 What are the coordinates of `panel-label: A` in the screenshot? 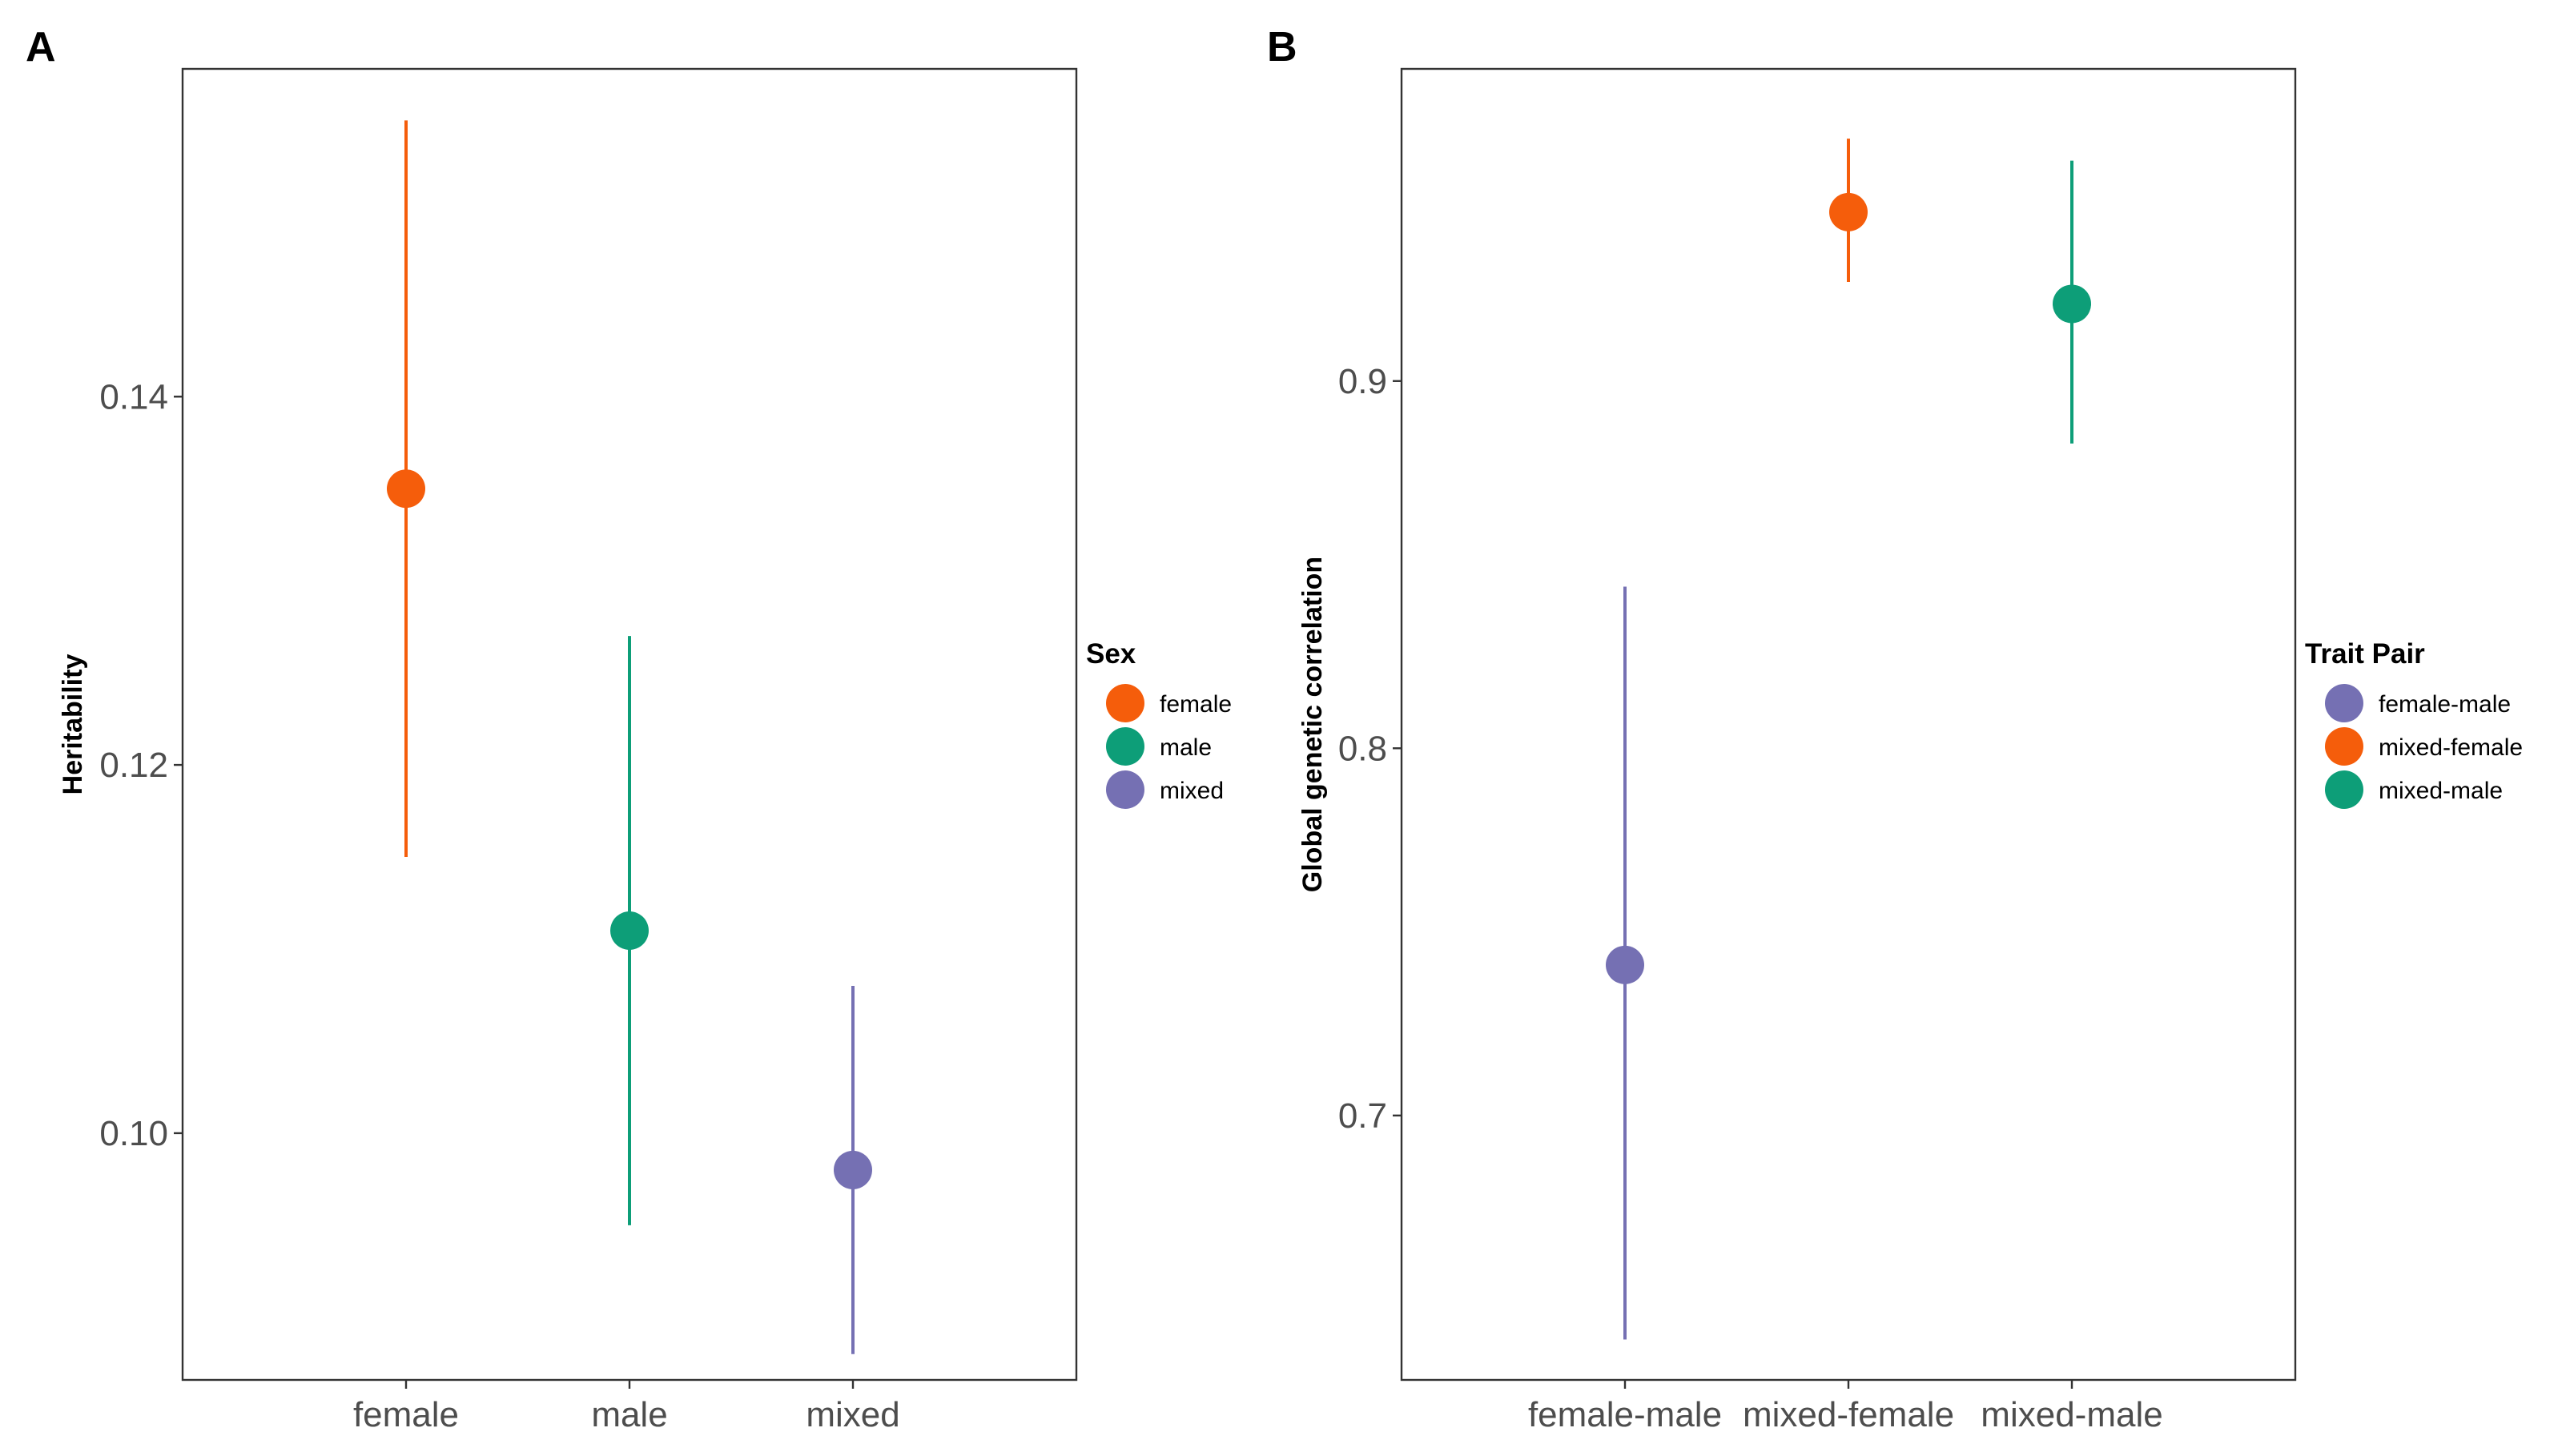 It's located at (41, 47).